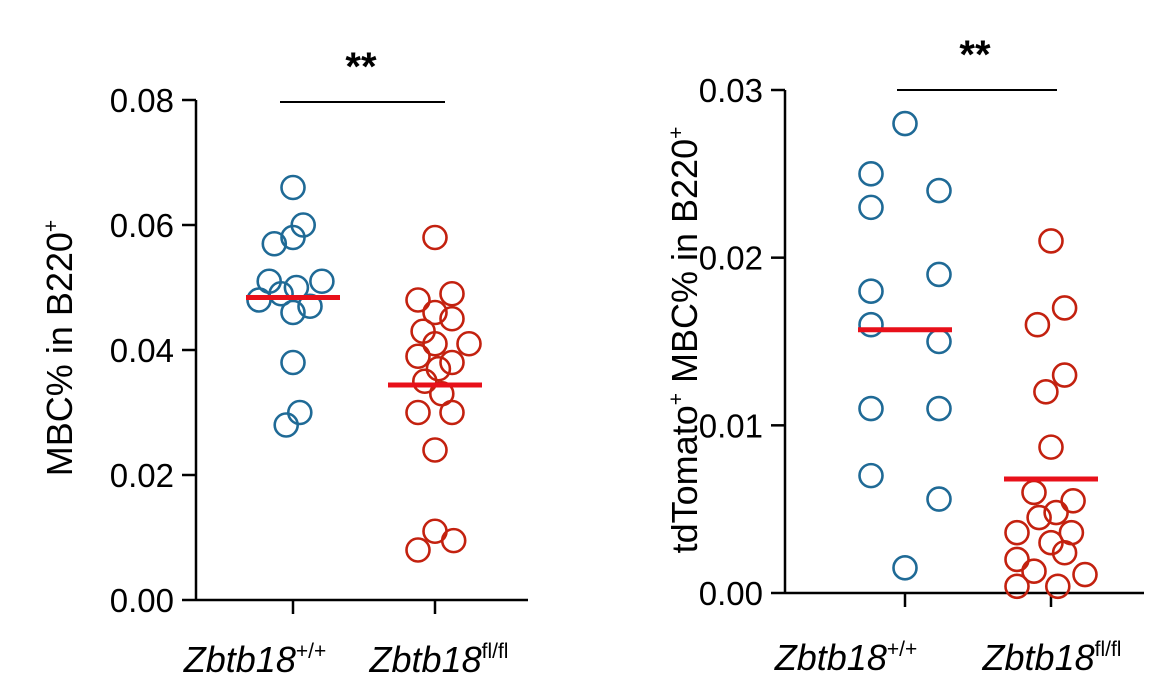  Describe the element at coordinates (59, 348) in the screenshot. I see `y-axis-label: MBC% in B220+` at that location.